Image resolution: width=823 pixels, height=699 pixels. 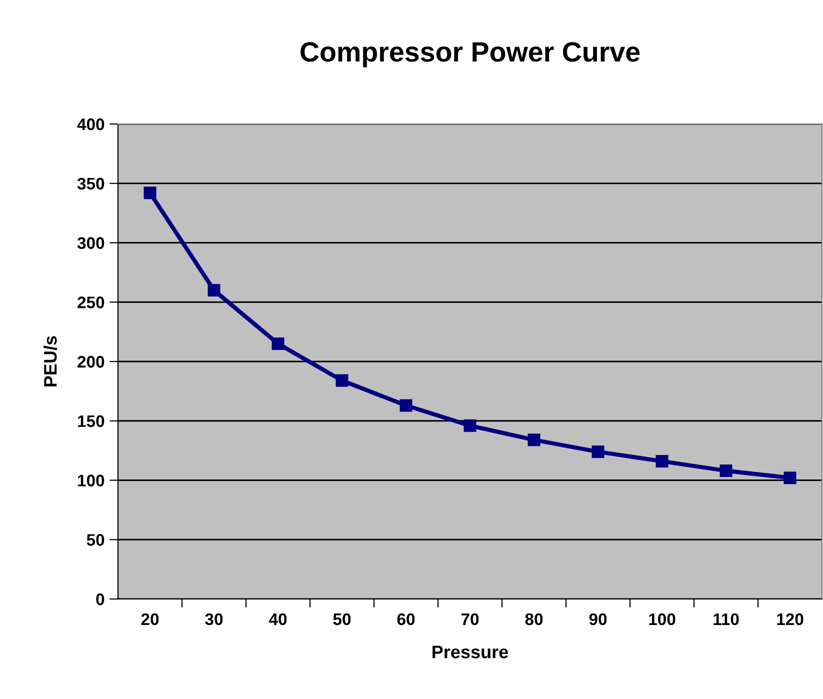 What do you see at coordinates (50, 361) in the screenshot?
I see `y-axis-title: PEU/s` at bounding box center [50, 361].